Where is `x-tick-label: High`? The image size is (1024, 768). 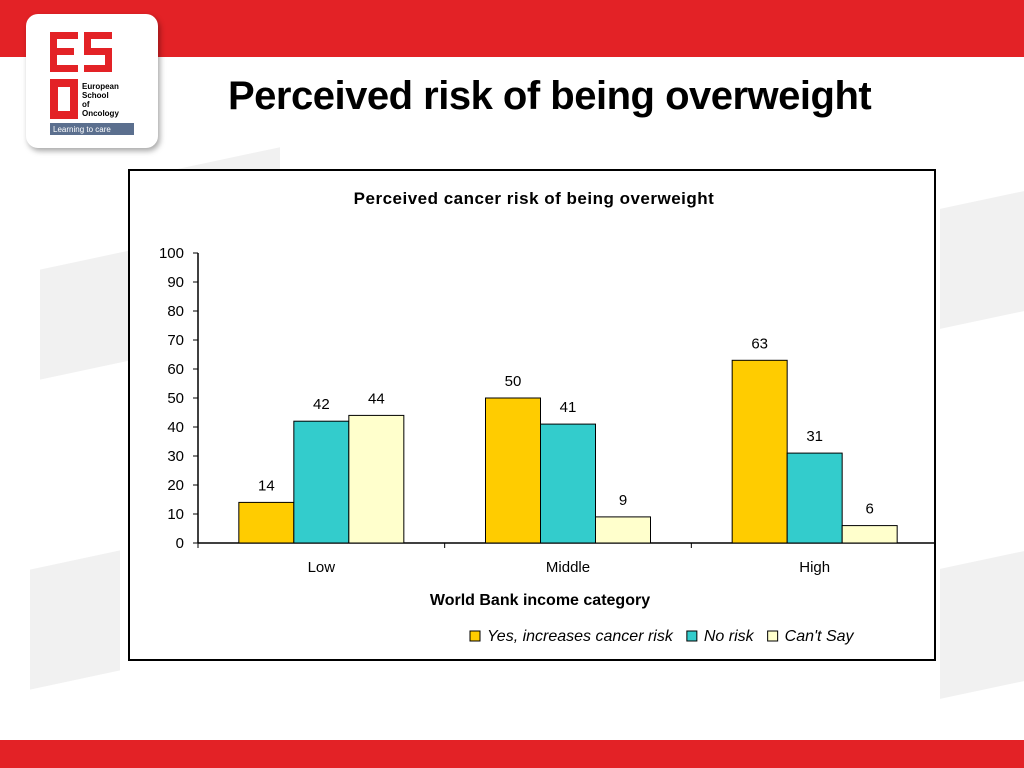 x-tick-label: High is located at coordinates (814, 567).